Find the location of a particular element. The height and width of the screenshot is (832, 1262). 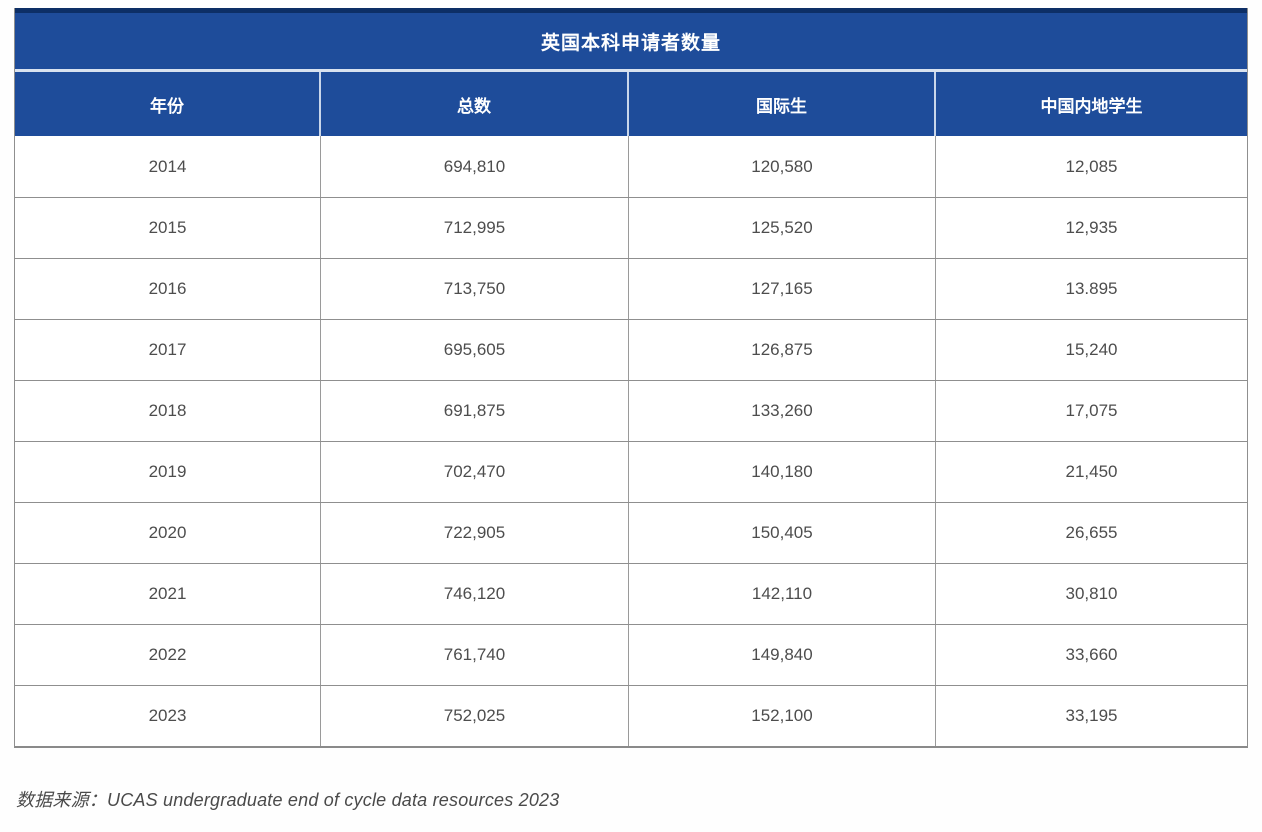

table-header-row: 年份 总数 国际生 中国内地学生 is located at coordinates (631, 104).